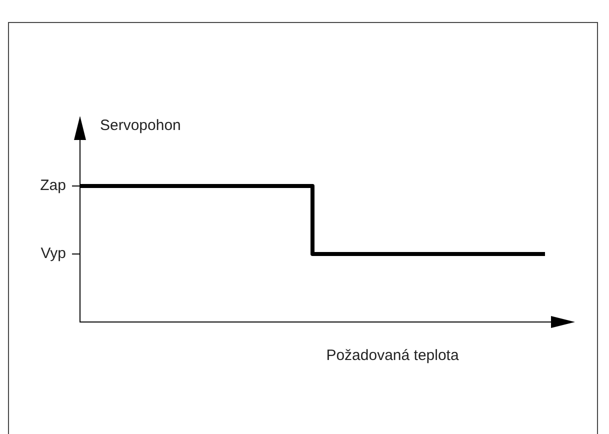 The height and width of the screenshot is (434, 609). What do you see at coordinates (393, 355) in the screenshot?
I see `x-axis-title: Požadovaná teplota` at bounding box center [393, 355].